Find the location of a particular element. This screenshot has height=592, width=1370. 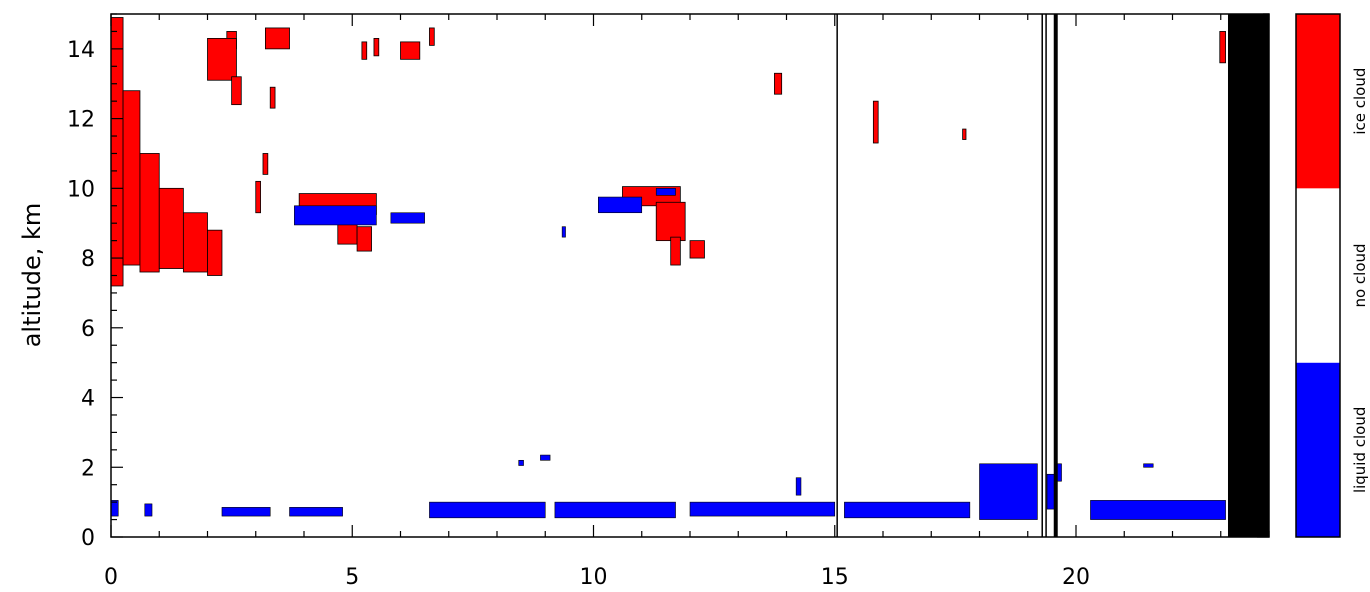

x-tick-label-10: 10 is located at coordinates (594, 577).